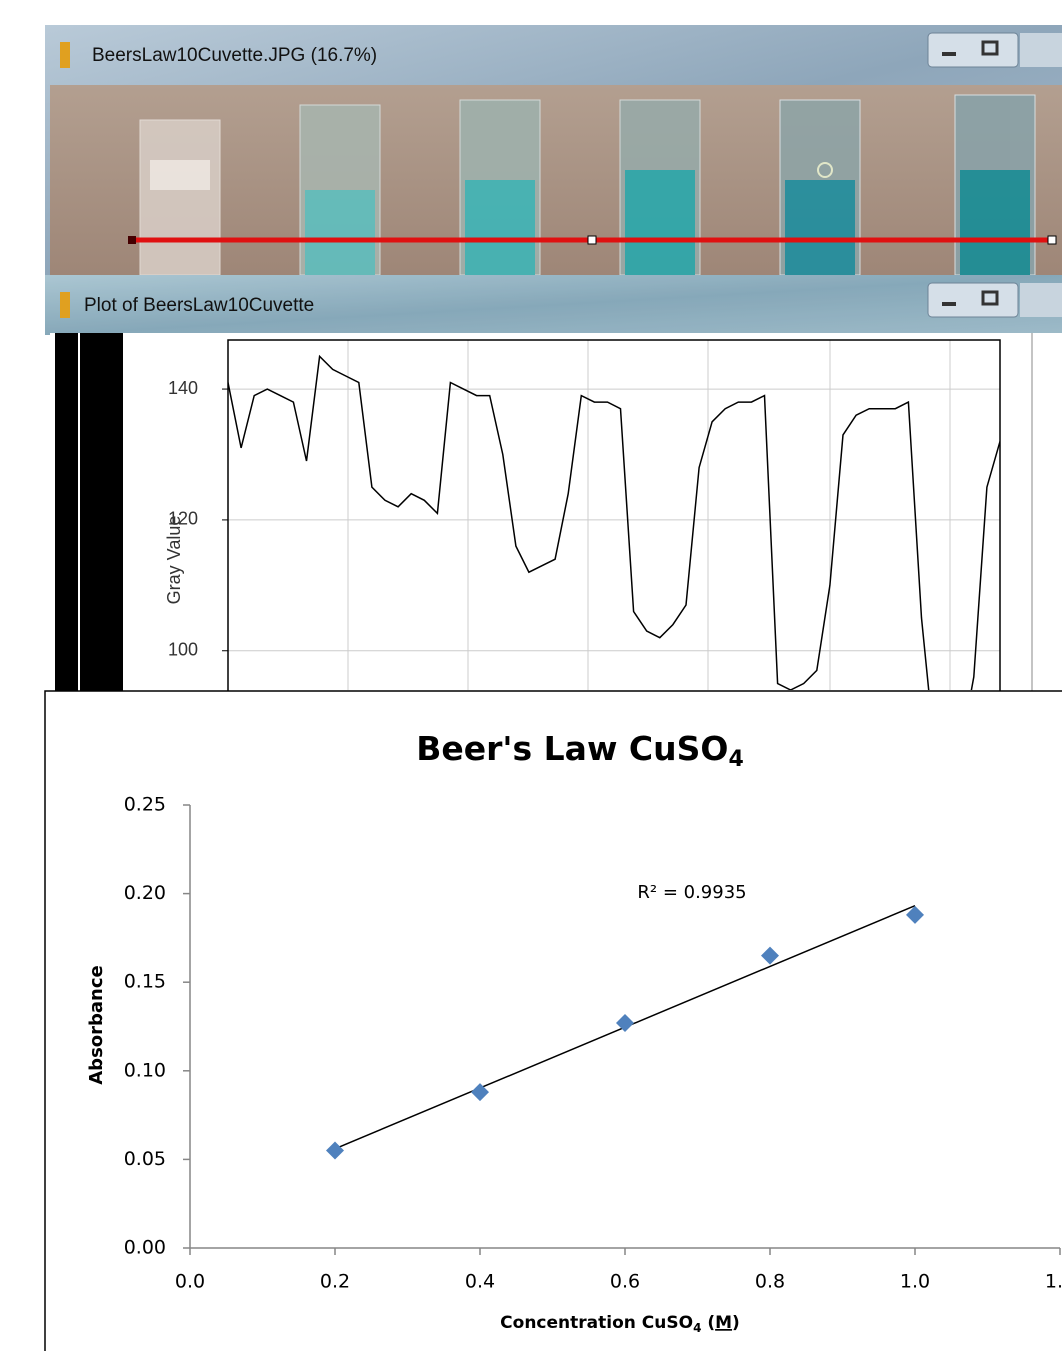 Image resolution: width=1062 pixels, height=1351 pixels. I want to click on x-tick-label: 1.0, so click(915, 1282).